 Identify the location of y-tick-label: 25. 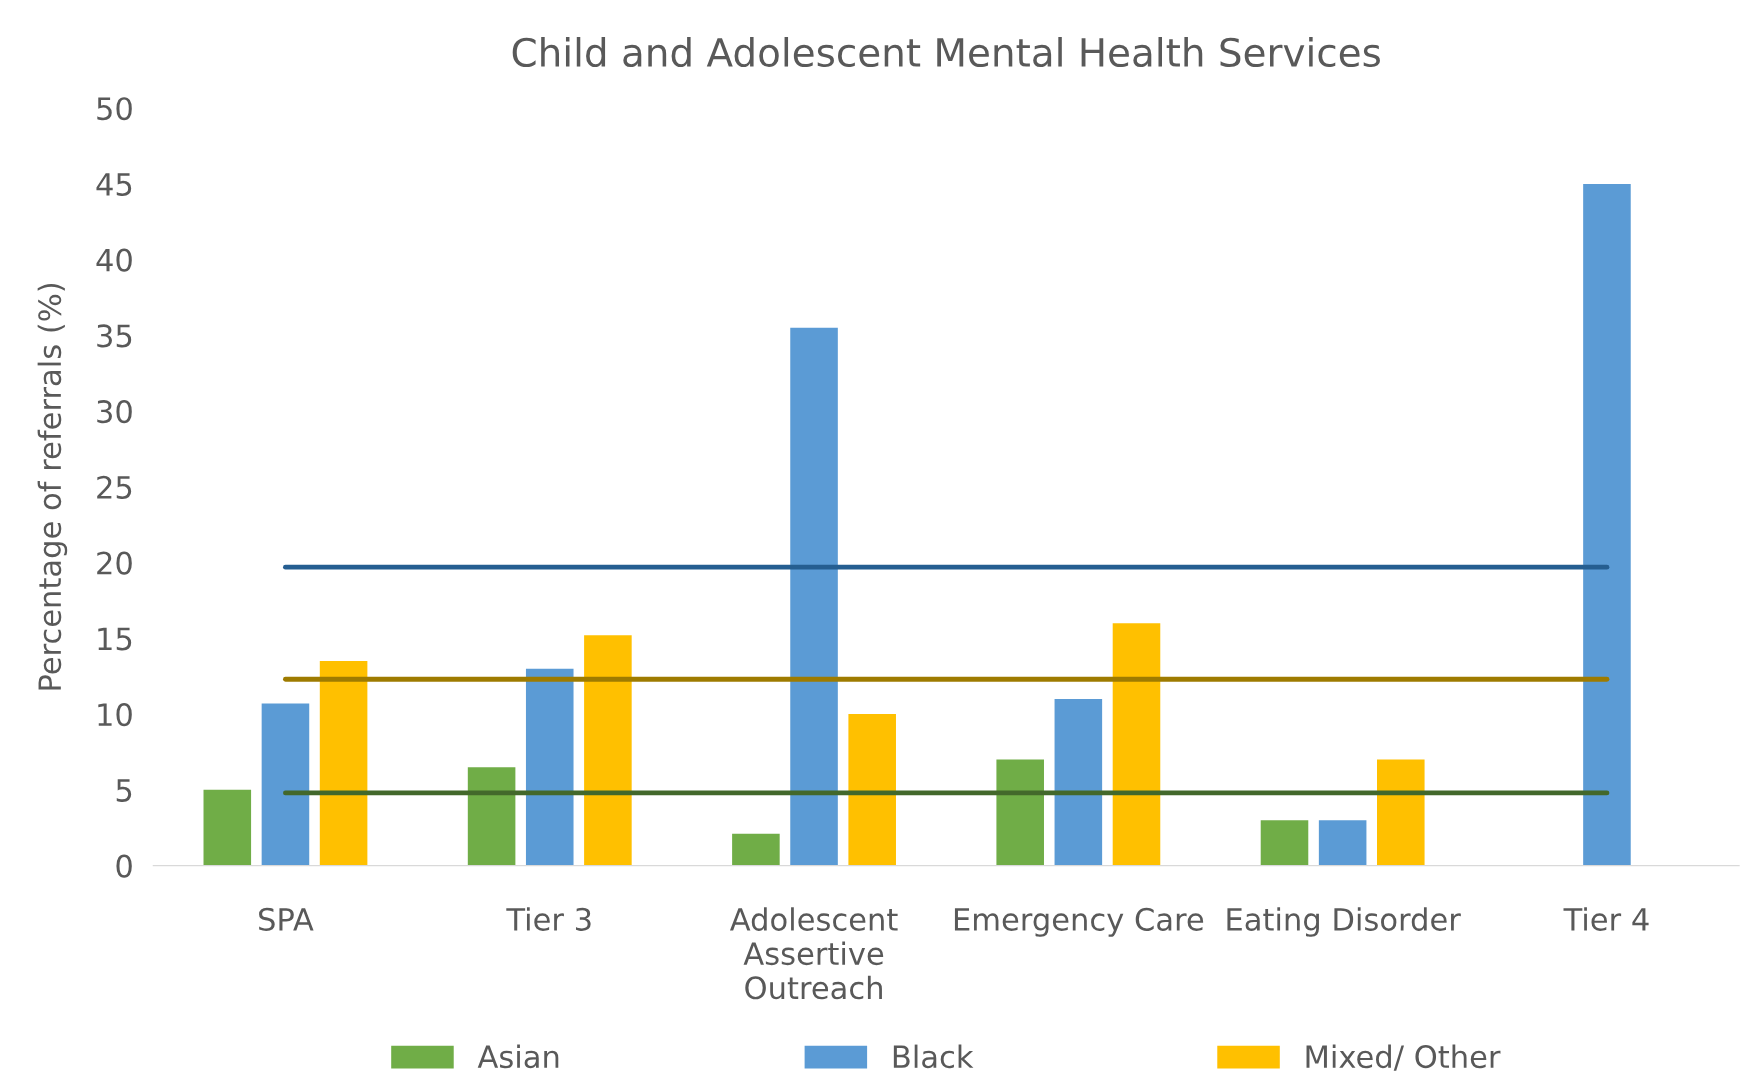
(114, 487).